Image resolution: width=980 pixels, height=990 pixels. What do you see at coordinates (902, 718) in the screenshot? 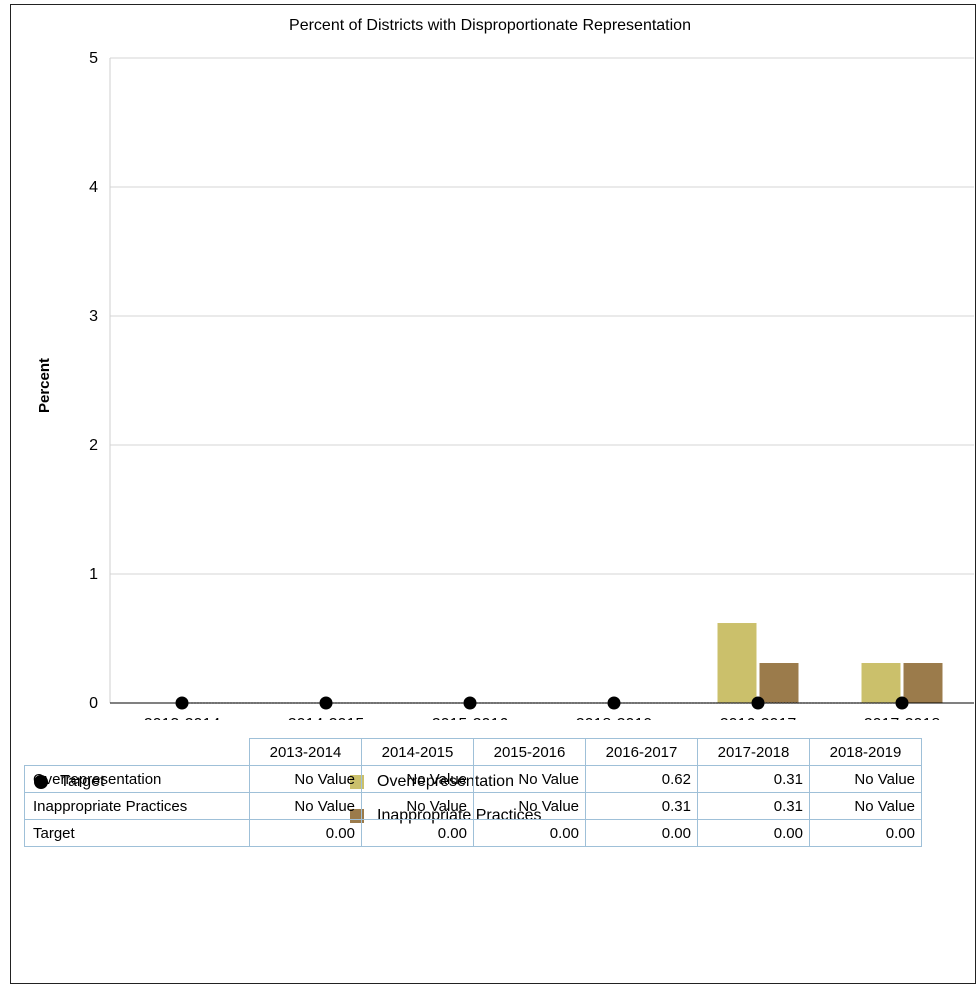
I see `x-tick-label: 2017-2018` at bounding box center [902, 718].